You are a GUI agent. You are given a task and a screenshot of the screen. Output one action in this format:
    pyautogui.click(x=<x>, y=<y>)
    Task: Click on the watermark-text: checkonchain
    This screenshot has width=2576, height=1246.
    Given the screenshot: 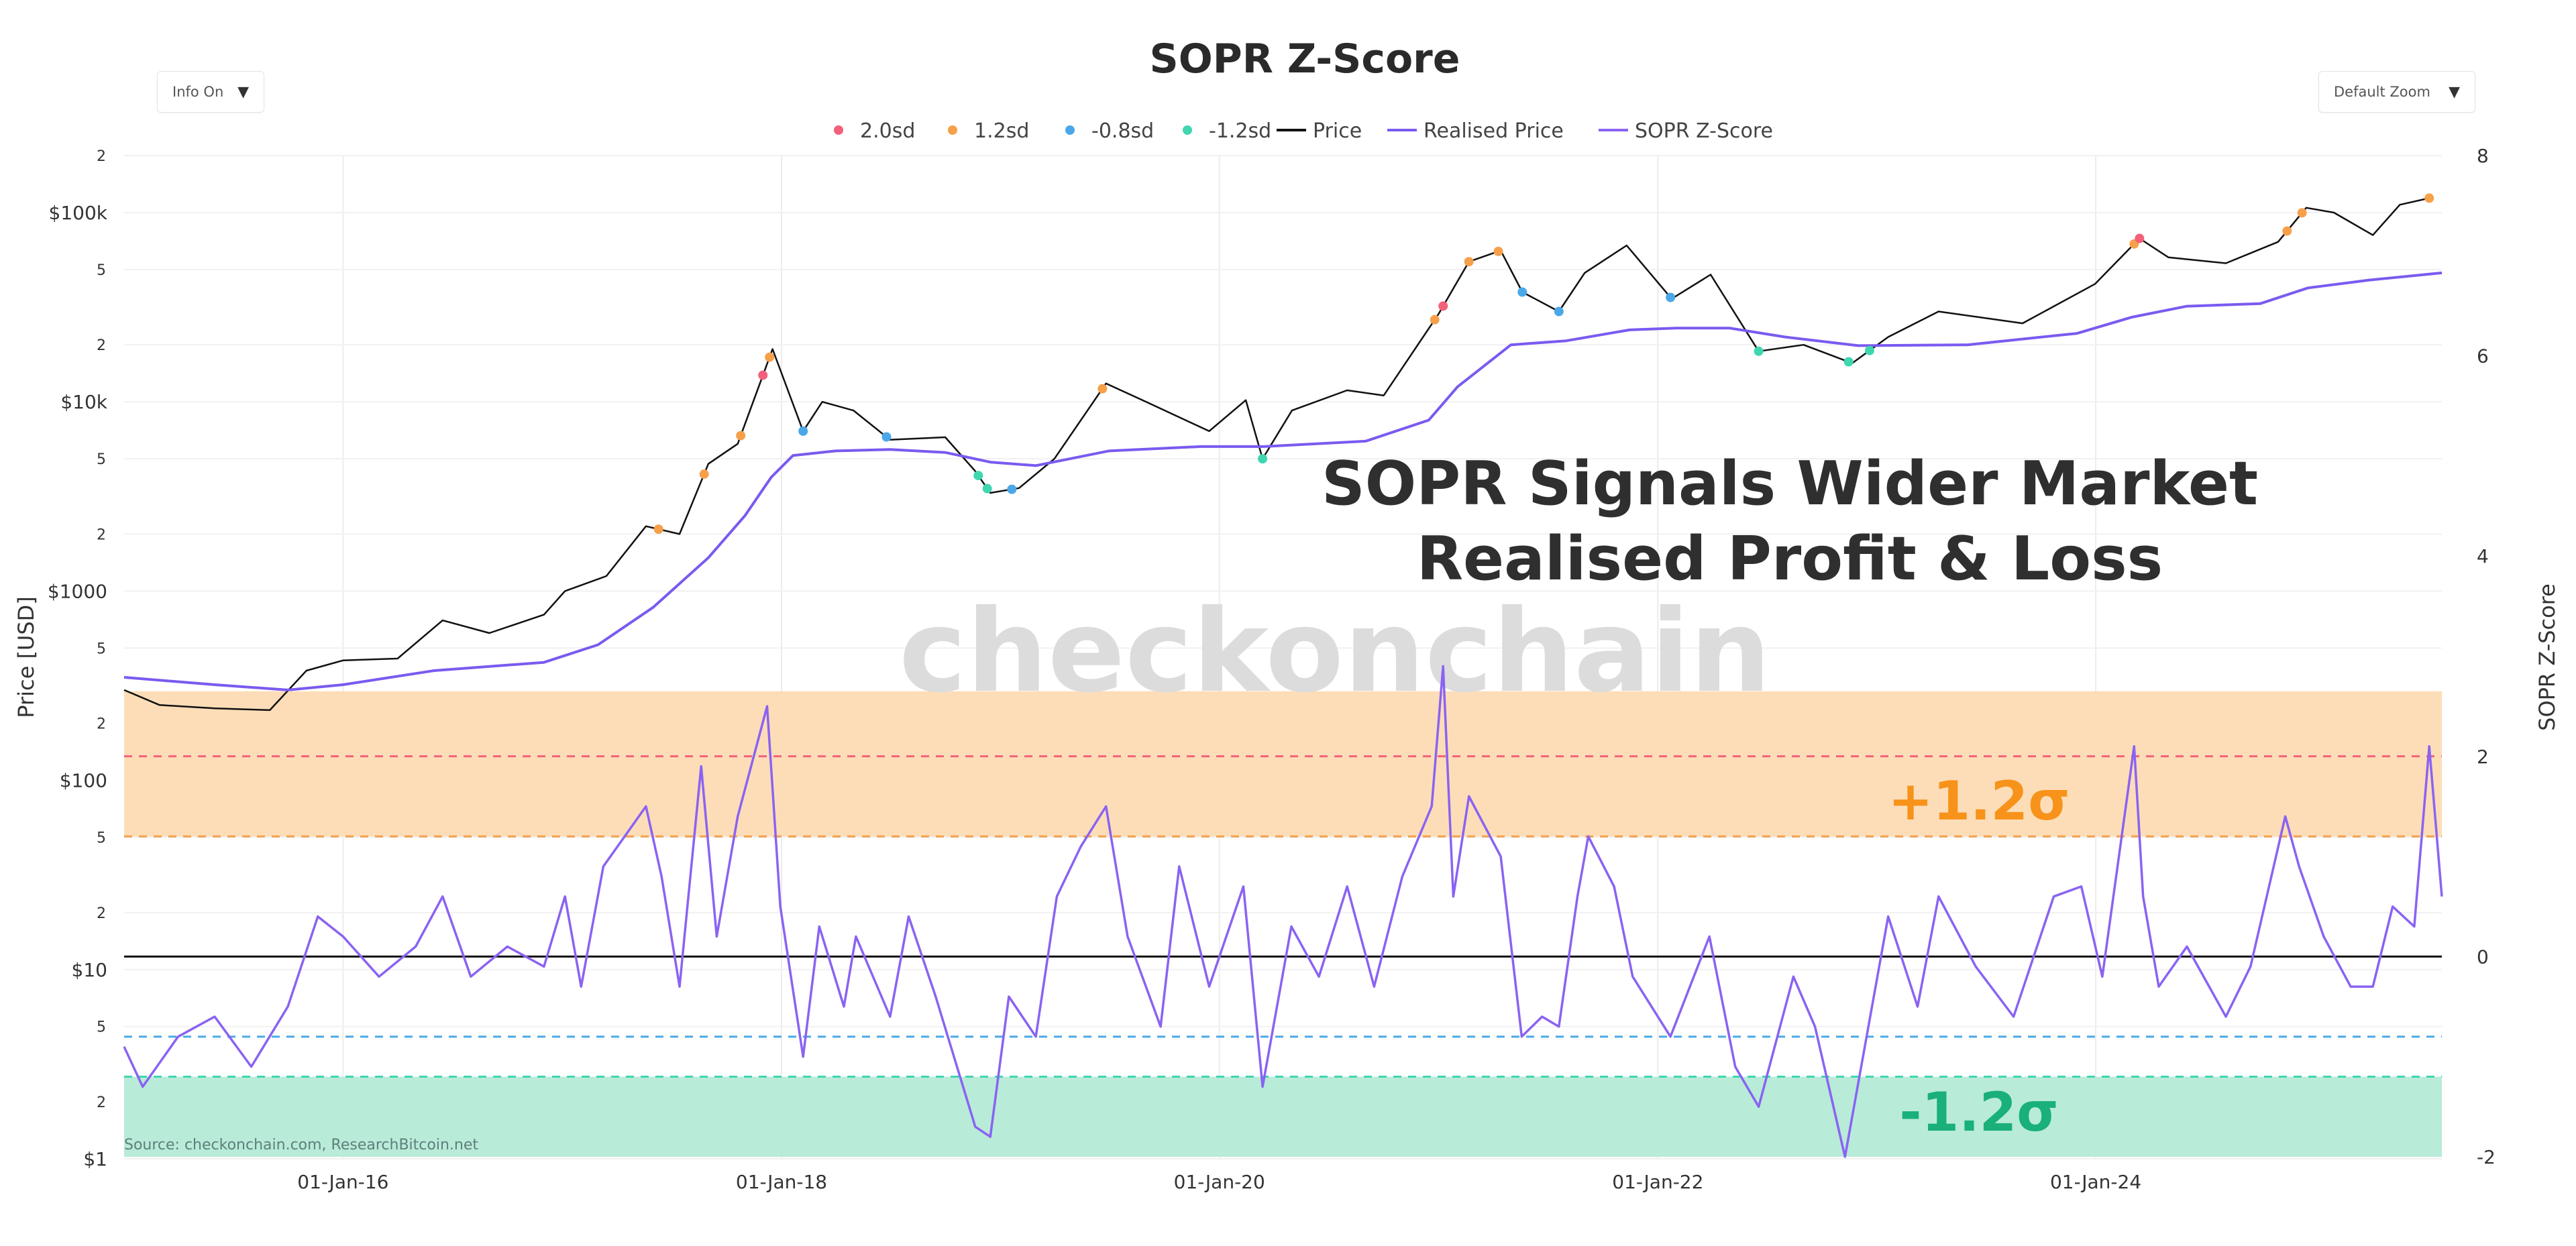 What is the action you would take?
    pyautogui.click(x=1335, y=651)
    